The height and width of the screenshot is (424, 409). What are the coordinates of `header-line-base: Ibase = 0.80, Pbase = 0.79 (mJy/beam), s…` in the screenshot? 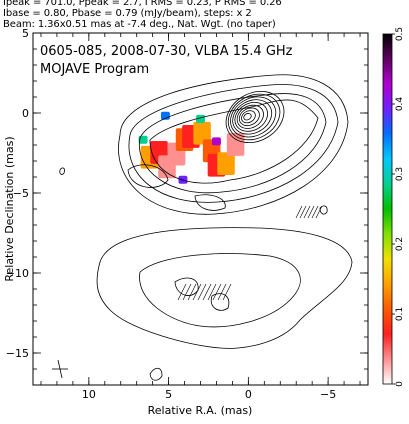 It's located at (127, 13).